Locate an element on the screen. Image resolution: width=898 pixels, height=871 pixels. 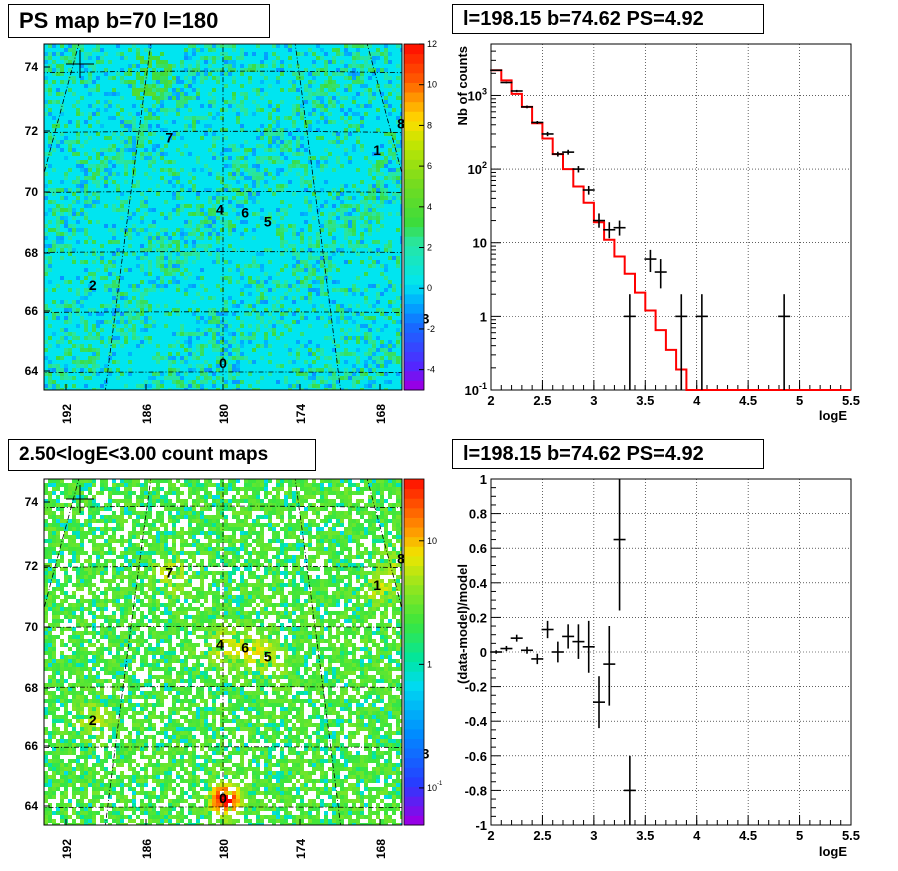
y-tick-label: 66 is located at coordinates (32, 746).